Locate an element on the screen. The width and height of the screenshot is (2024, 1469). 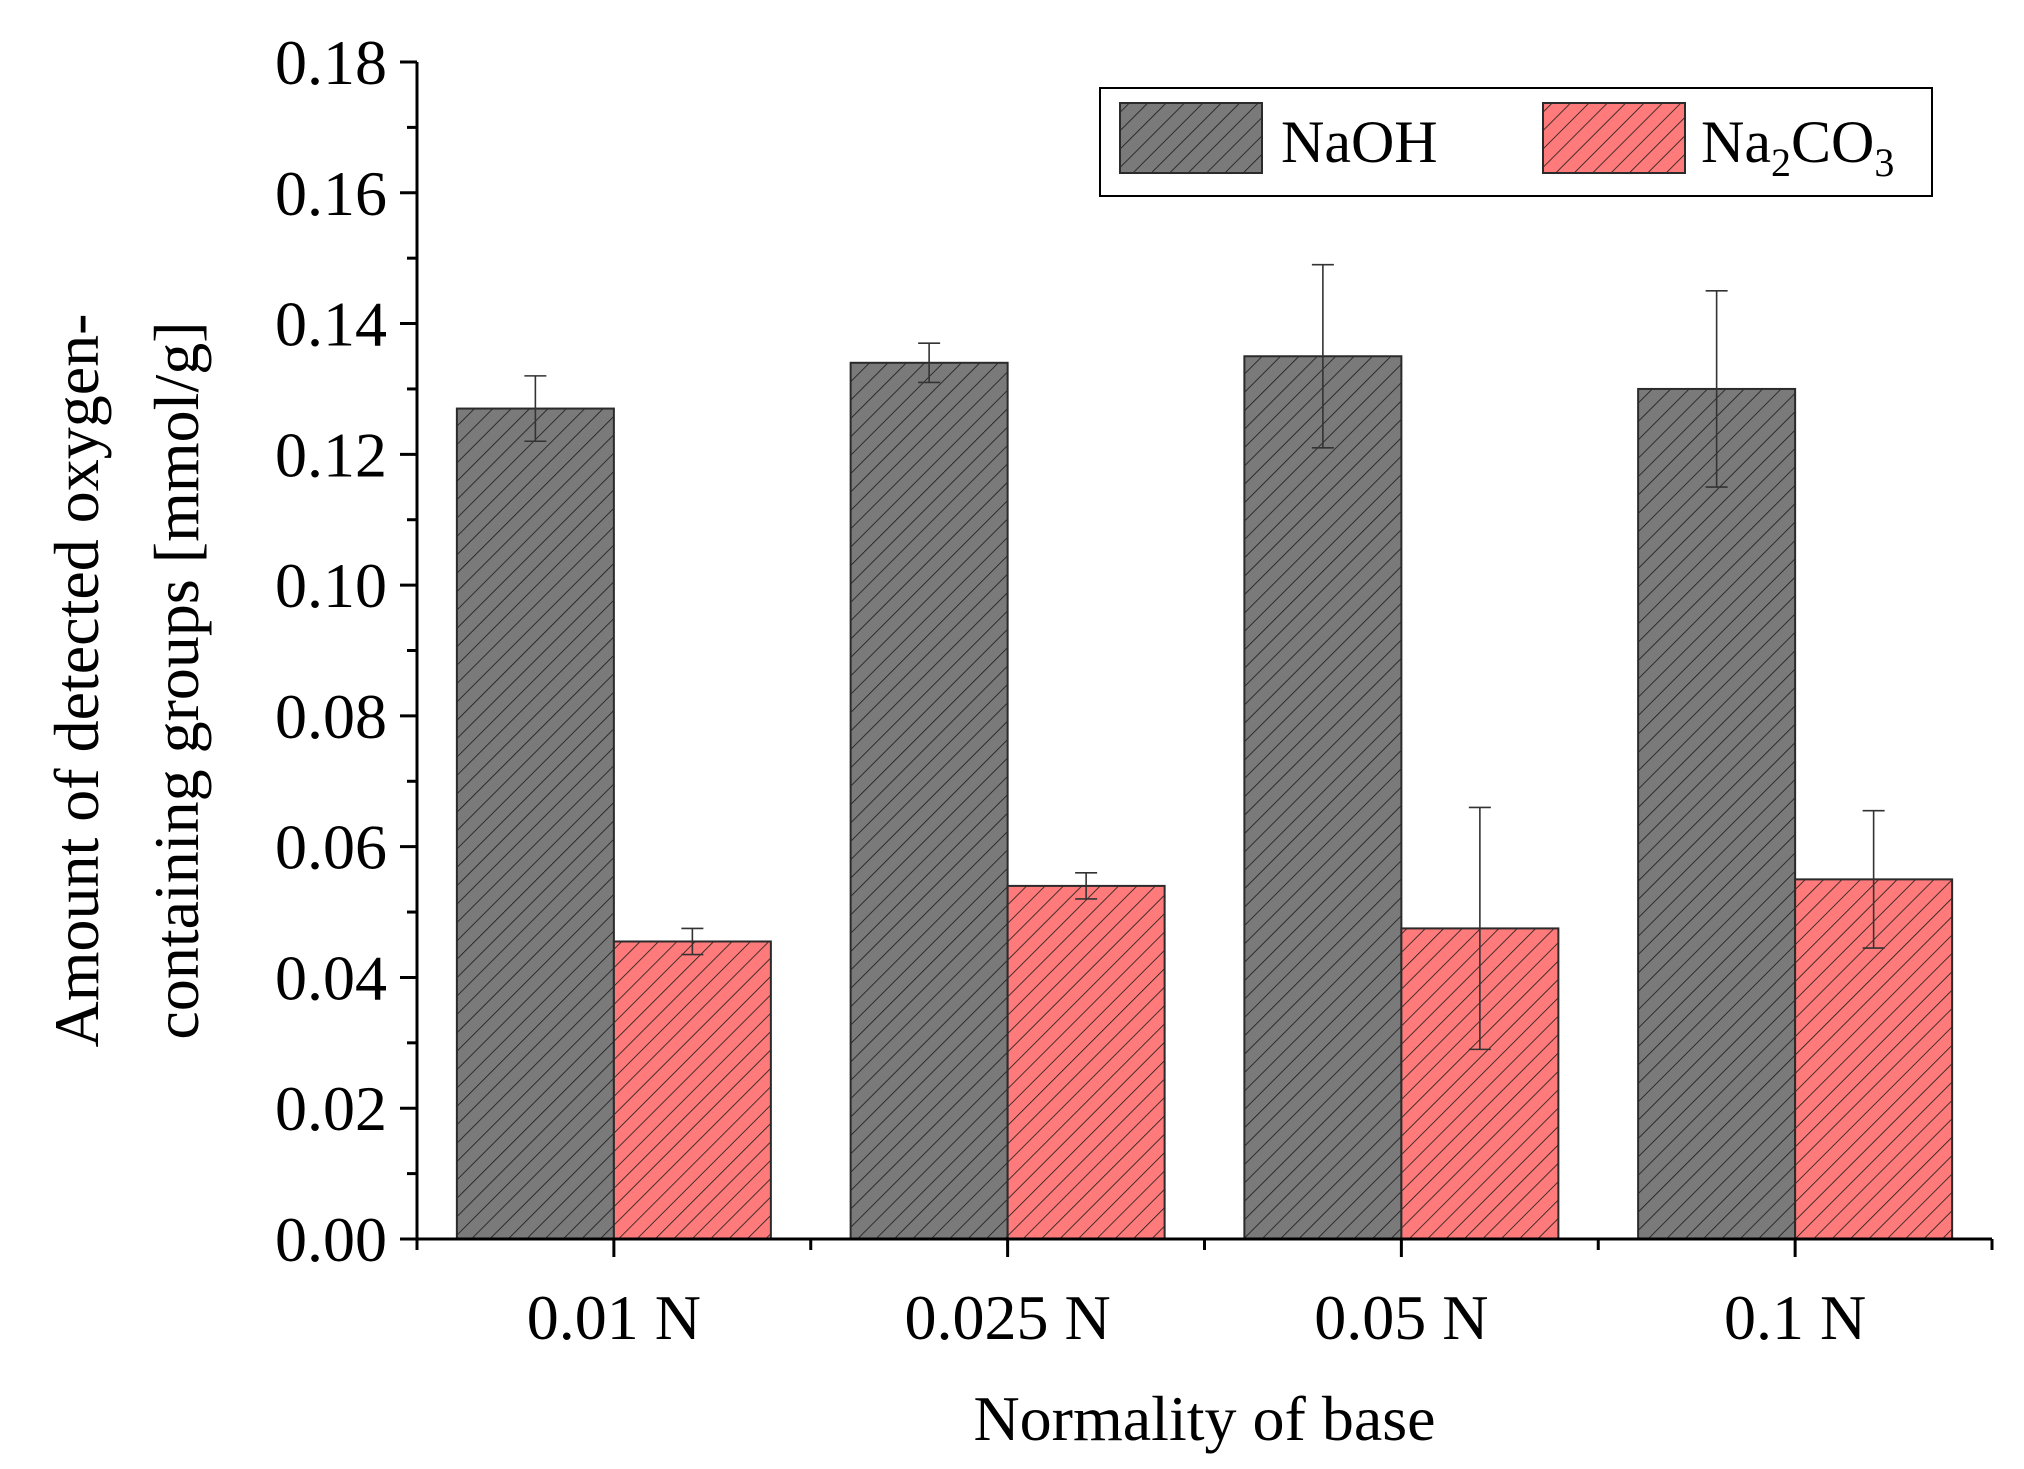
y-tick-label-0: 0.00 is located at coordinates (331, 1239).